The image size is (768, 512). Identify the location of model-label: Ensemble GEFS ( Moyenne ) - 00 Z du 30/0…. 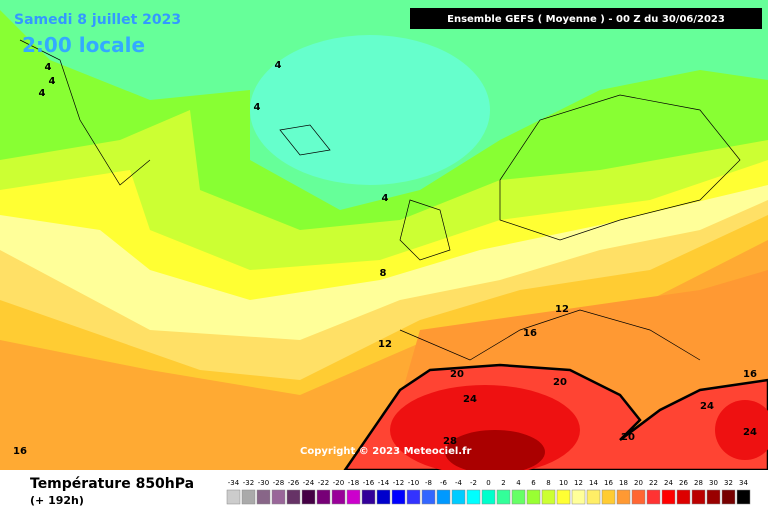
(586, 19).